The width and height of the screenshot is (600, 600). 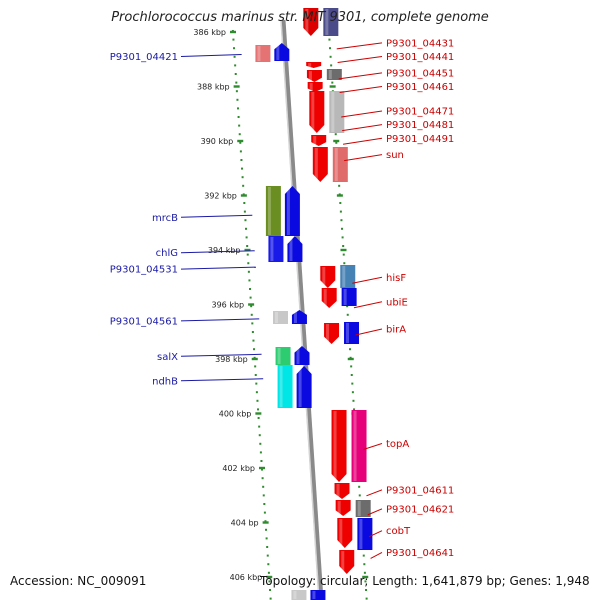 What do you see at coordinates (420, 87) in the screenshot?
I see `gene-label: P9301_04461` at bounding box center [420, 87].